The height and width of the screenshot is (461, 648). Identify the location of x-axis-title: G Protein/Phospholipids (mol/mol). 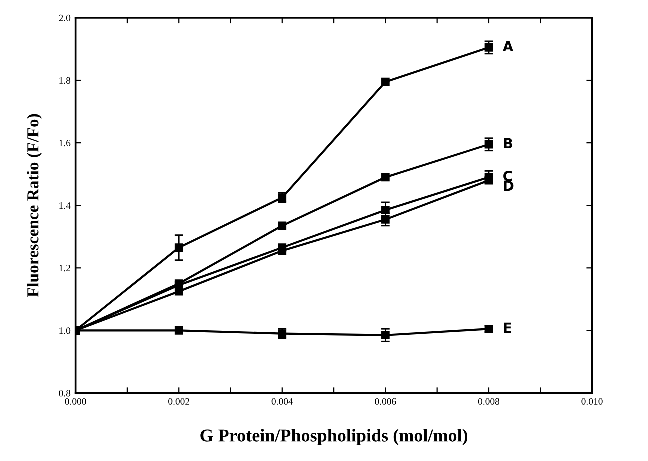
(334, 437).